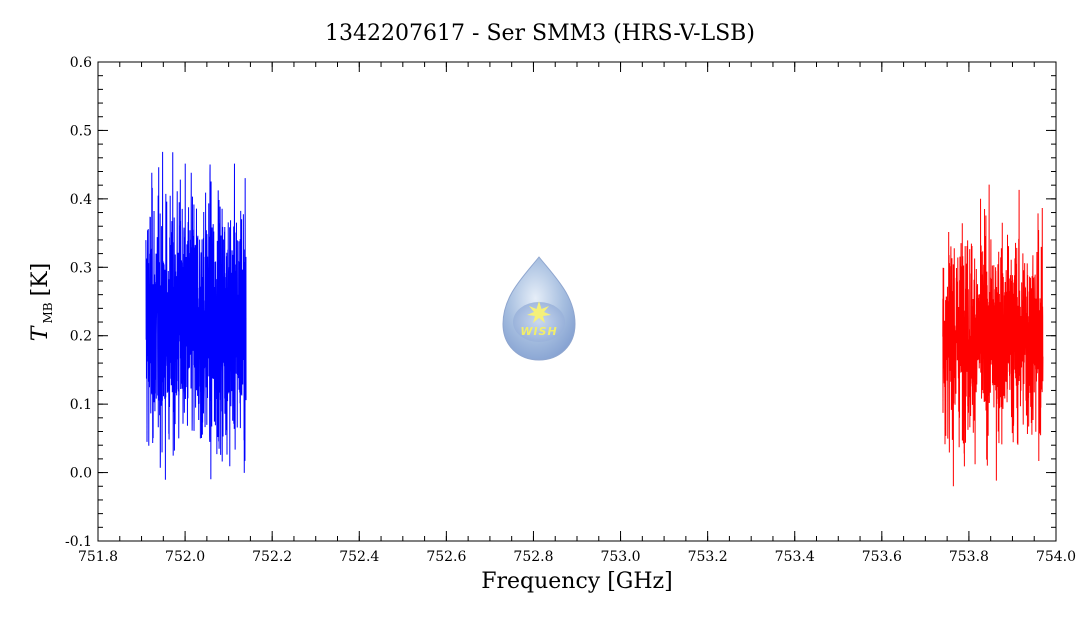 Image resolution: width=1080 pixels, height=618 pixels. I want to click on x-tick-label: 754.0, so click(1056, 557).